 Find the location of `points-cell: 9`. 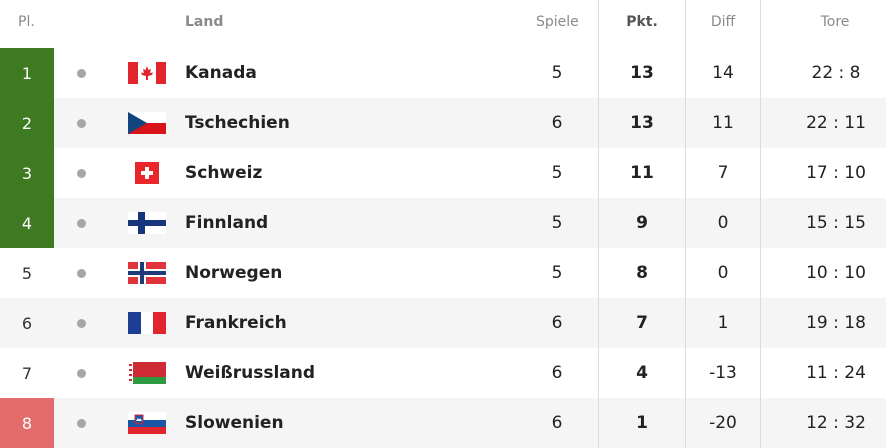

points-cell: 9 is located at coordinates (642, 223).